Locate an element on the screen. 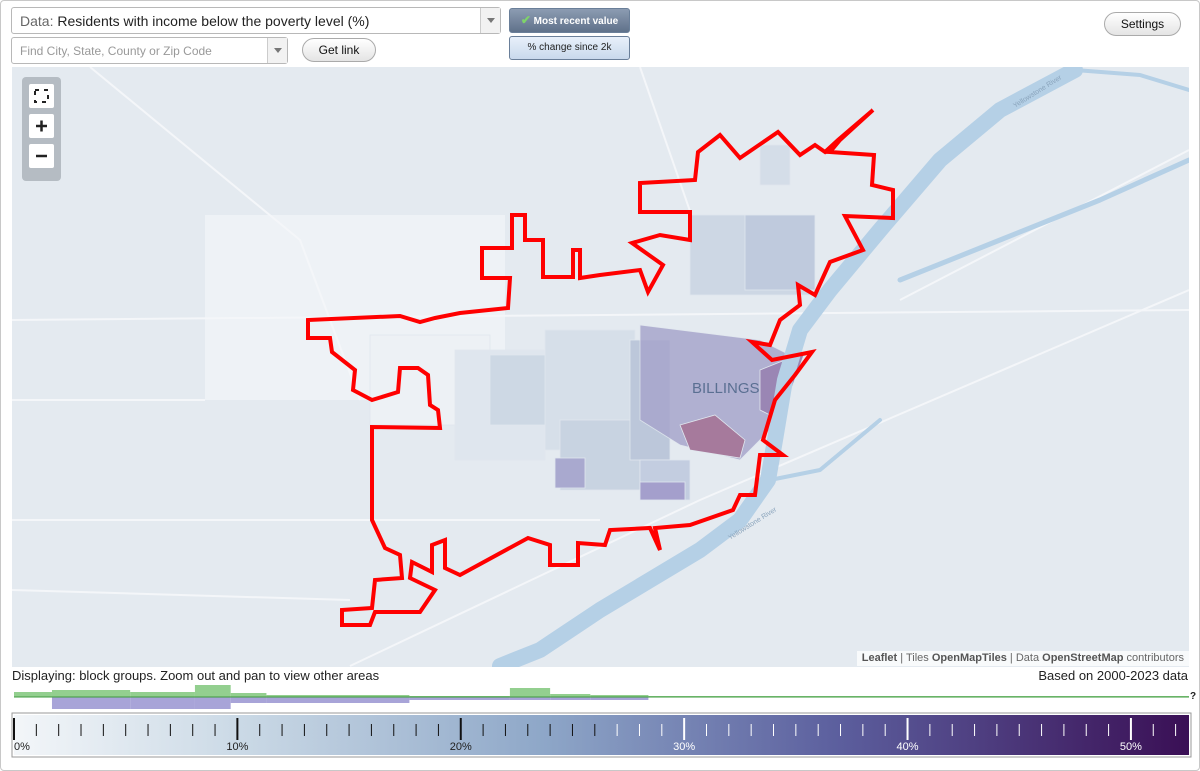  zoom-control is located at coordinates (41, 129).